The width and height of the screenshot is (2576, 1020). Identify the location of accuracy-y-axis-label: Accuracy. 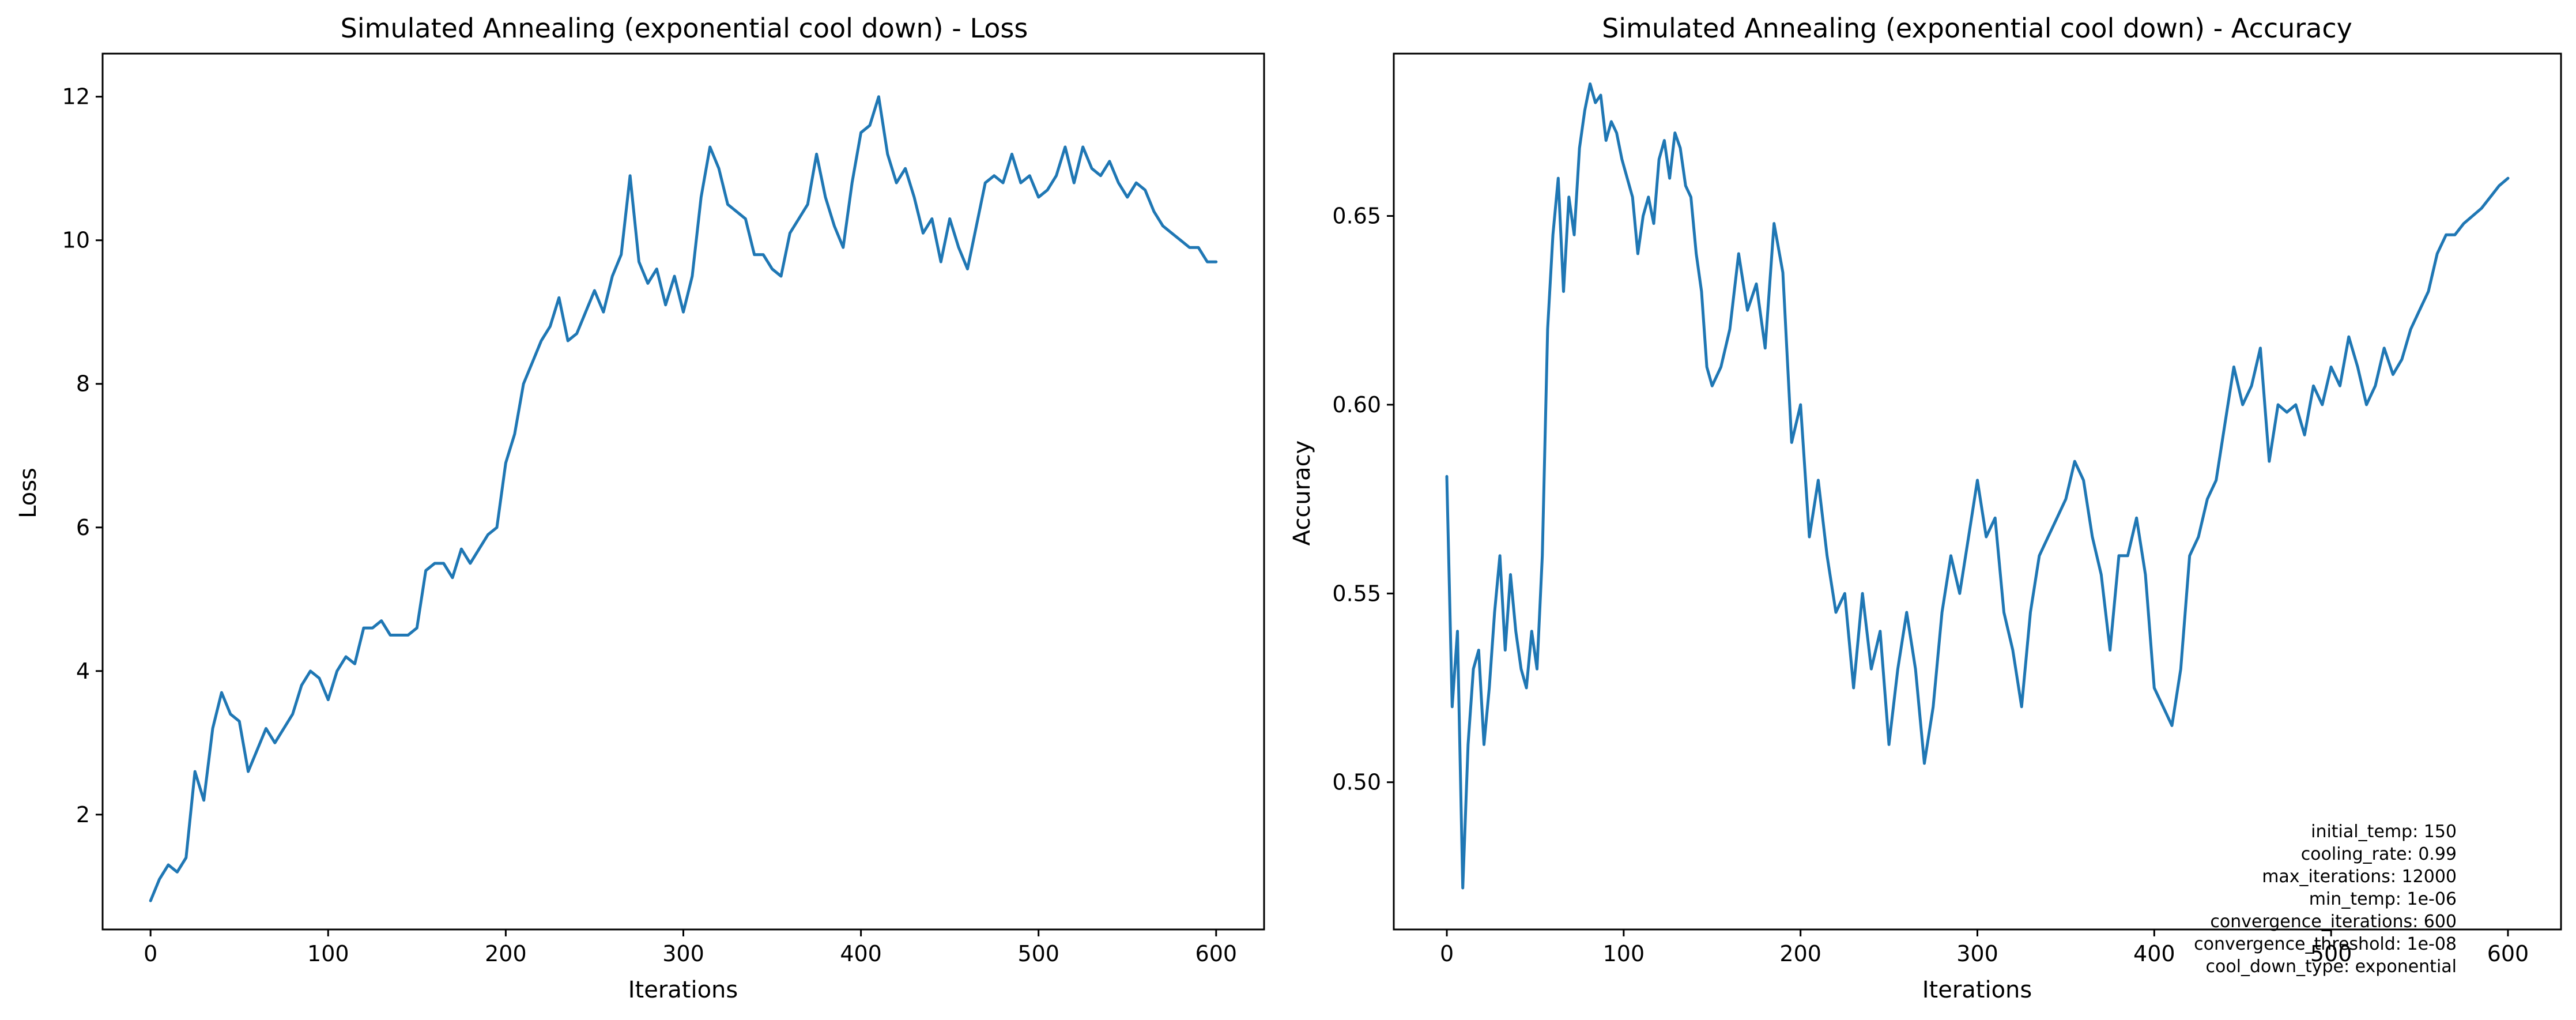
(1302, 493).